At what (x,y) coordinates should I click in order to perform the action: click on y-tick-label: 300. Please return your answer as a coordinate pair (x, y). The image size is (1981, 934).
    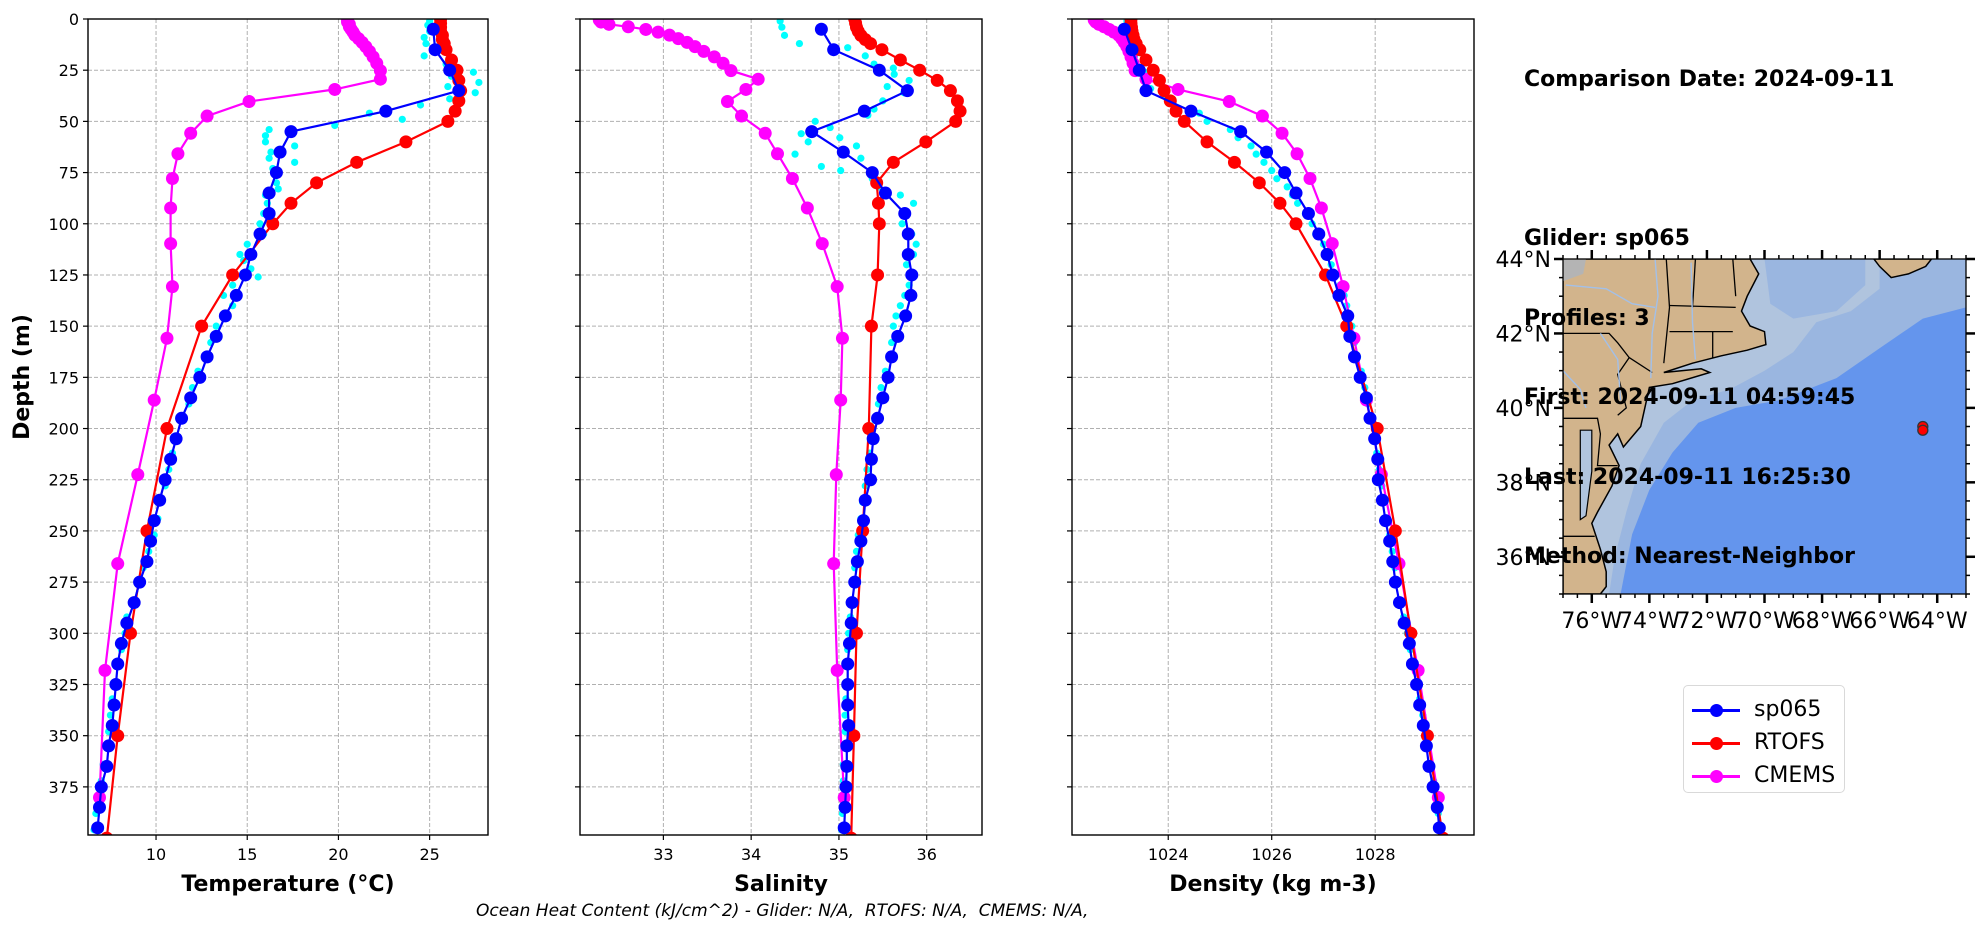
    Looking at the image, I should click on (63, 633).